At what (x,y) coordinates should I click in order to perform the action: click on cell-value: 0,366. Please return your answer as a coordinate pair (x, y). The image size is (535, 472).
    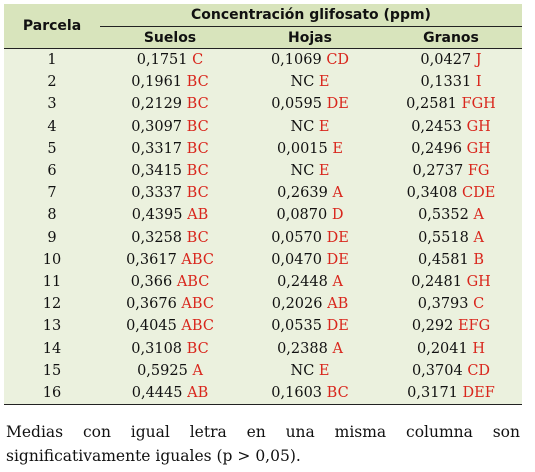
    Looking at the image, I should click on (151, 281).